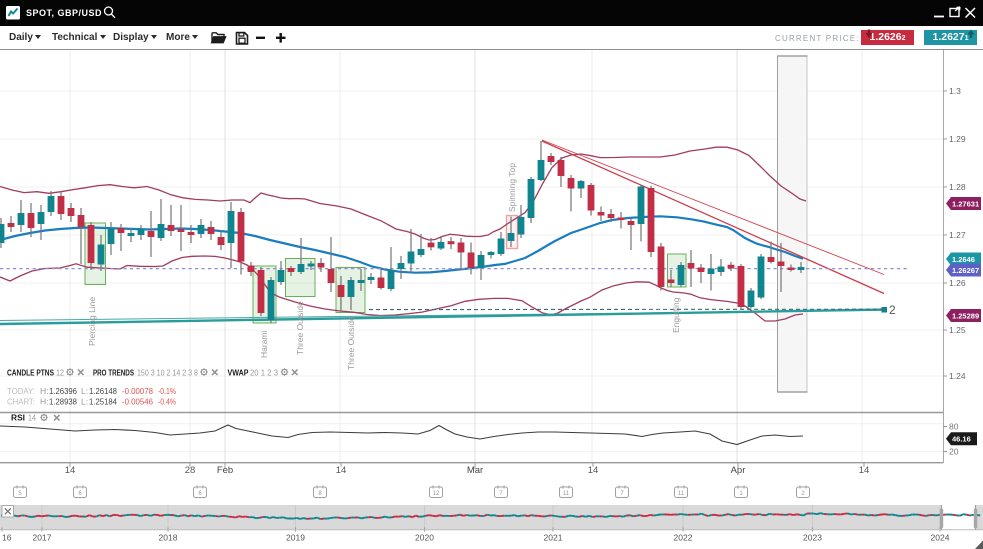 The image size is (983, 549). I want to click on svg-text: 16, so click(7, 538).